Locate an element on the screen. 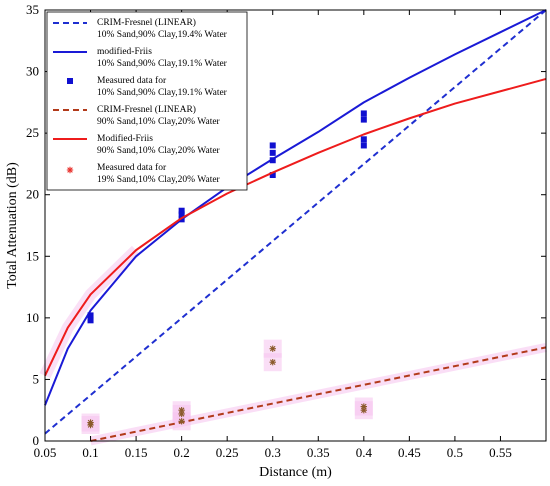  legend-label-measured-clay-point: Measured data for is located at coordinates (132, 80).